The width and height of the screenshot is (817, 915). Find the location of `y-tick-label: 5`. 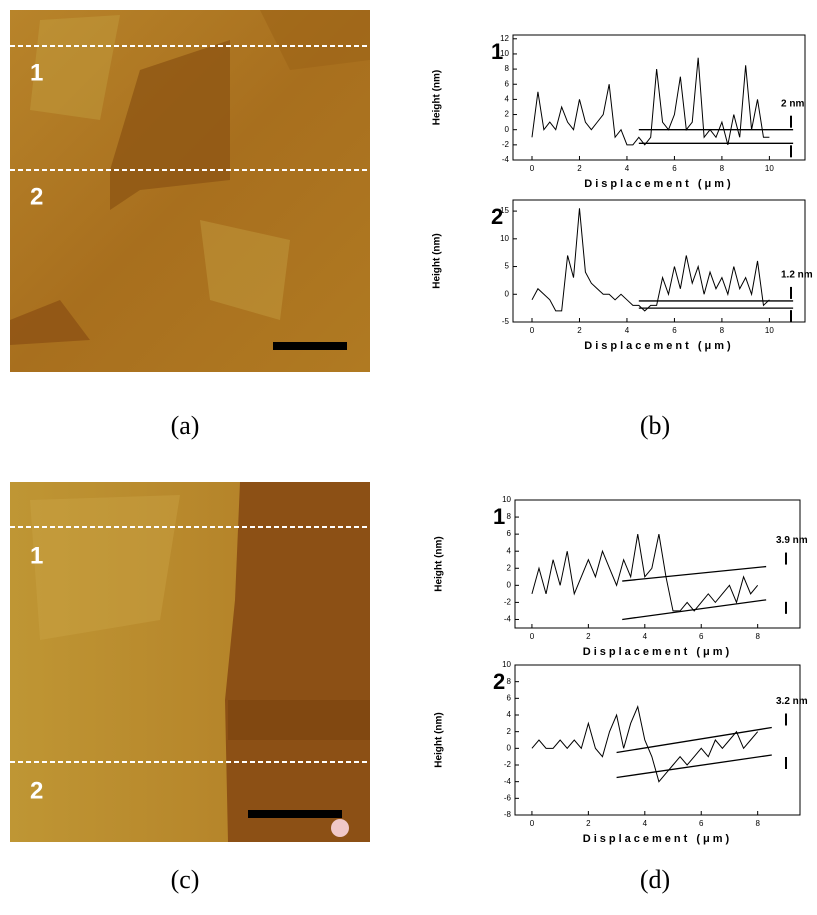

y-tick-label: 5 is located at coordinates (507, 266).